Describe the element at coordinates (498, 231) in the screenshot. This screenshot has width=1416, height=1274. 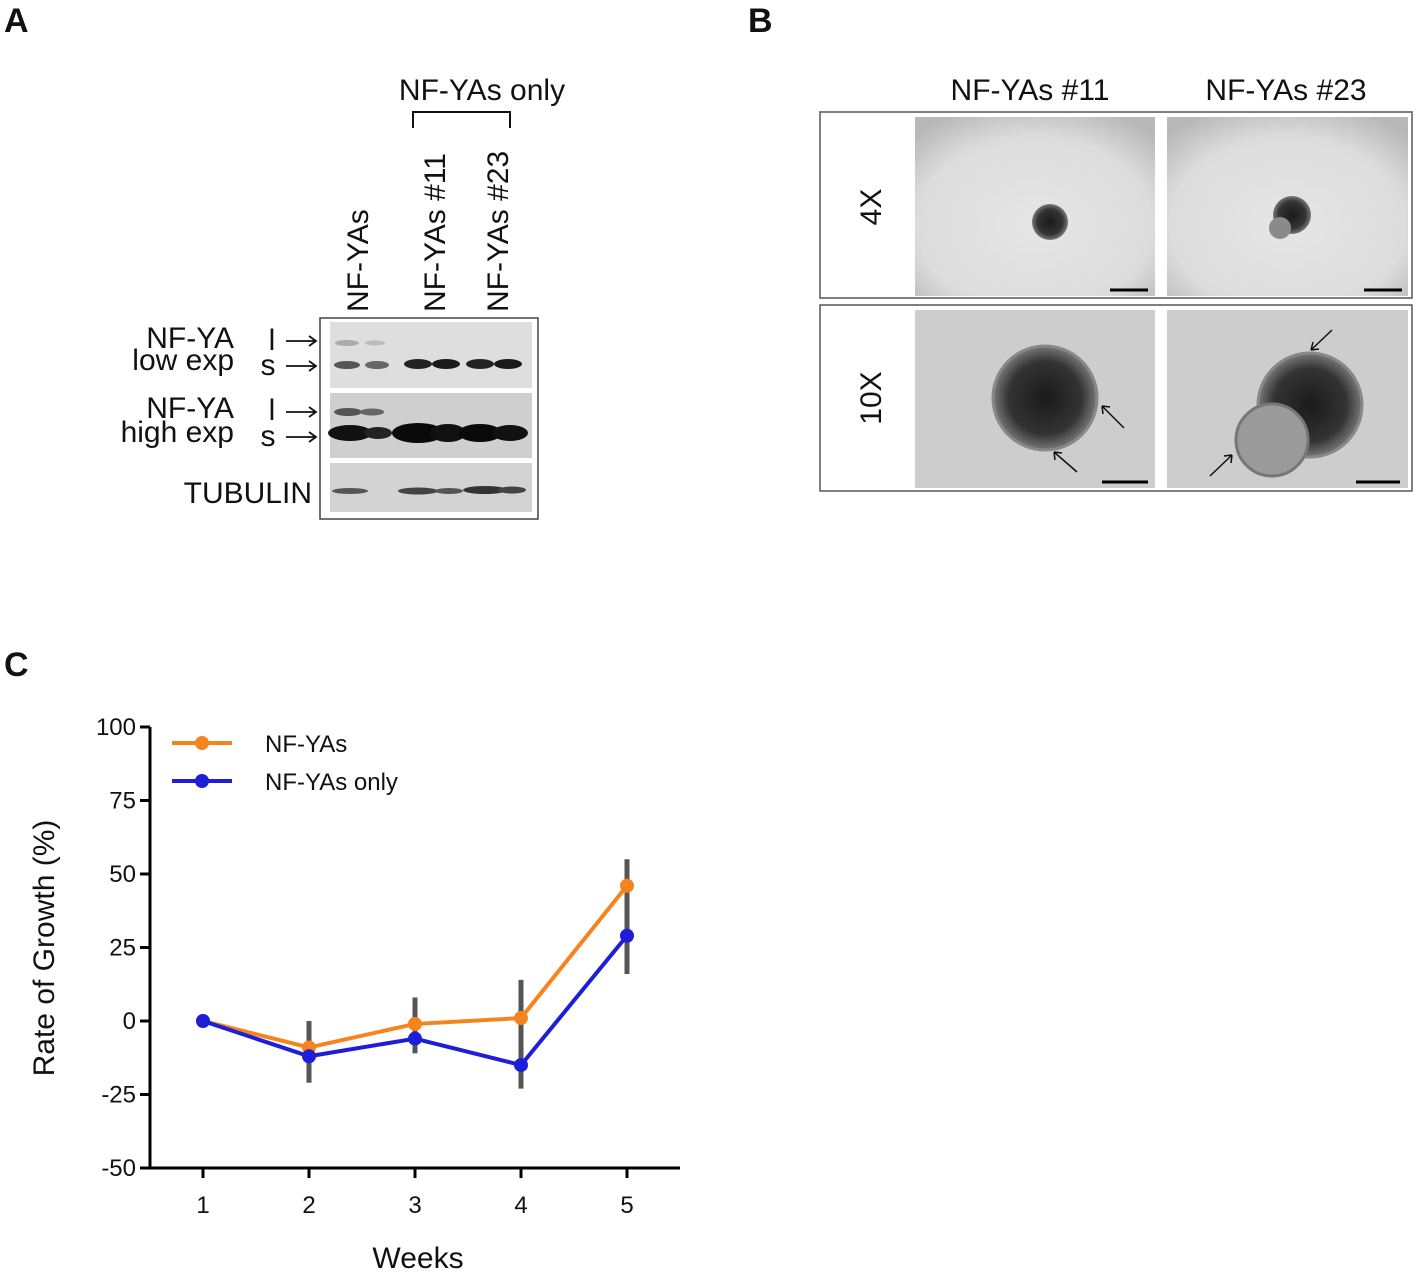
I see `lane-label: NF-YAs #23` at that location.